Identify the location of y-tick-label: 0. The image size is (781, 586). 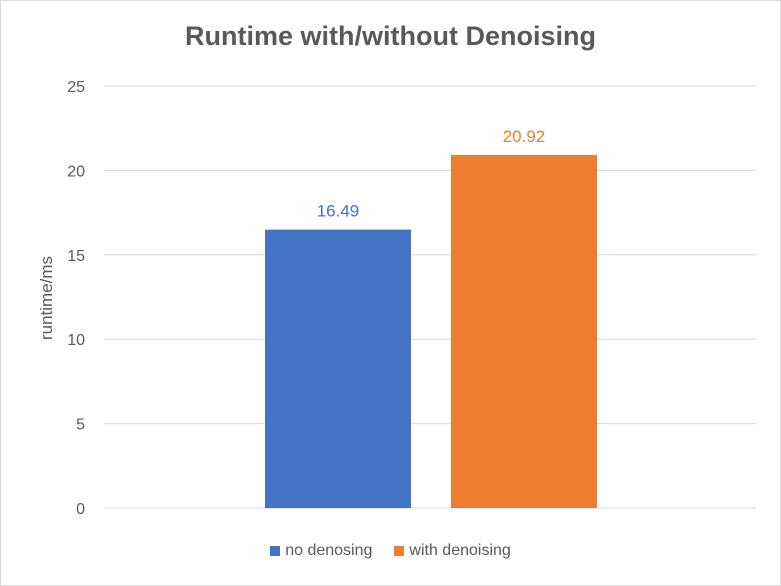
(80, 509).